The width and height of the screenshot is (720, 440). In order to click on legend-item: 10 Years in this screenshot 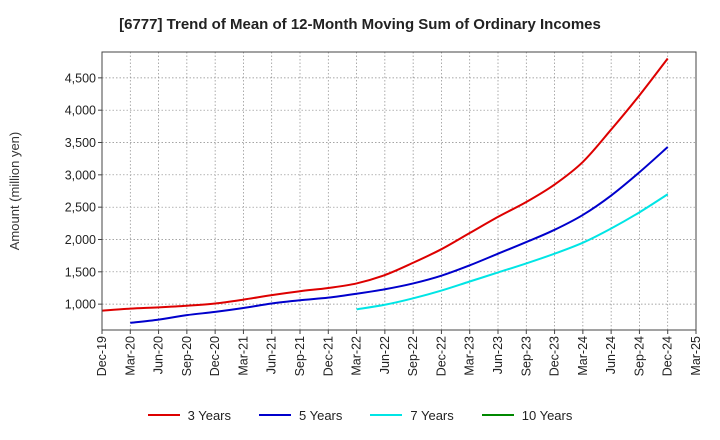, I will do `click(527, 415)`.